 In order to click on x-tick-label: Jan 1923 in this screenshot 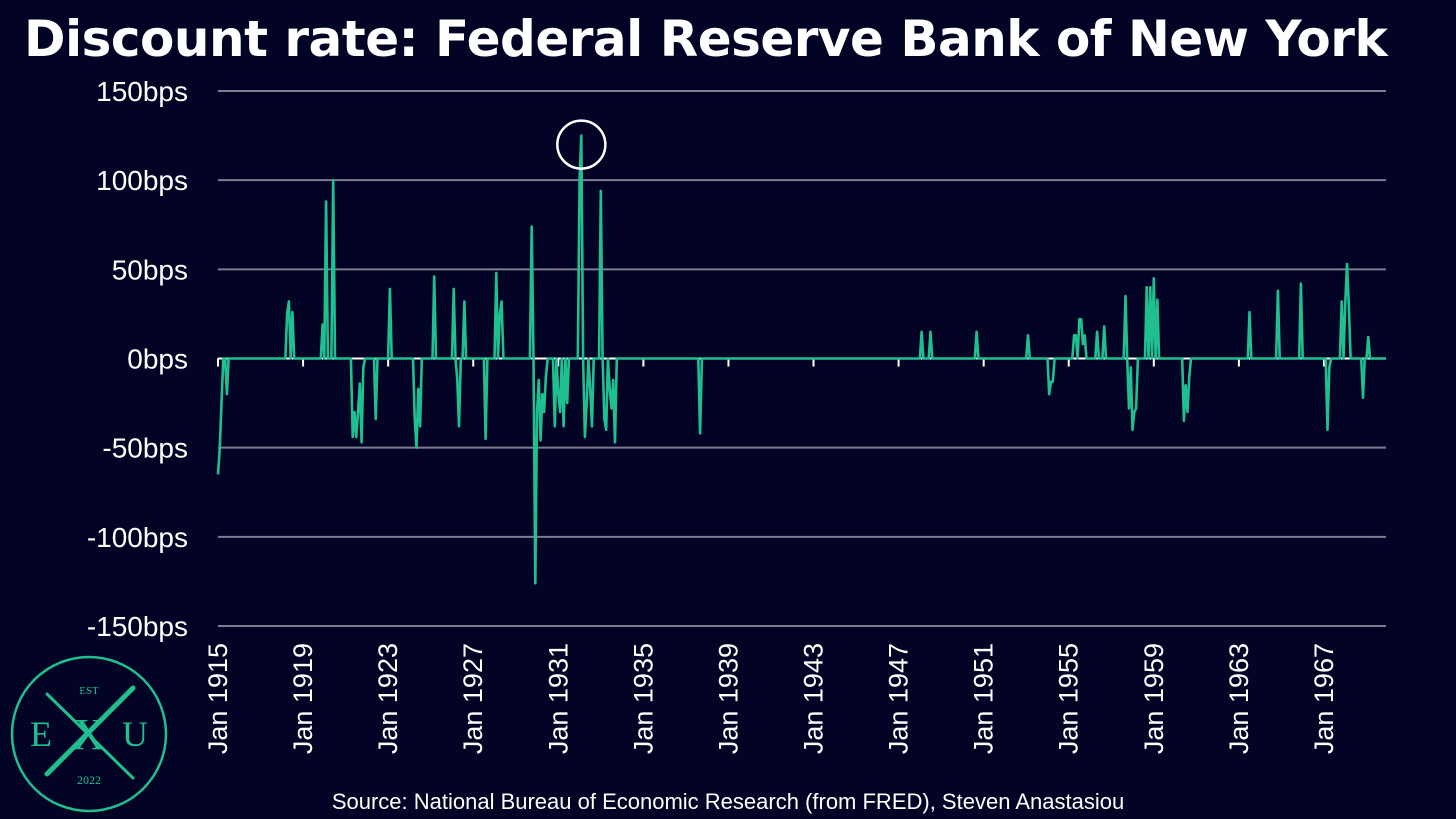, I will do `click(388, 698)`.